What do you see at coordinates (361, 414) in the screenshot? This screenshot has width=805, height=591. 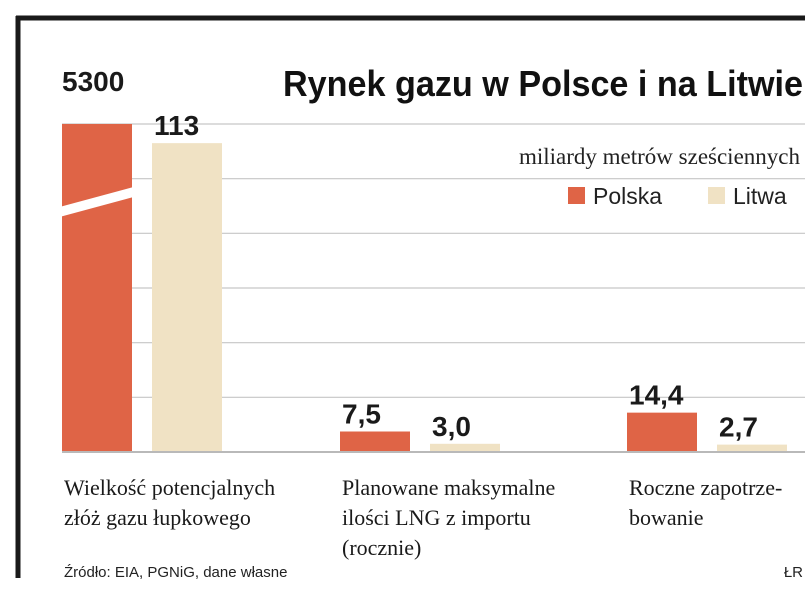 I see `value-label-polska-2: 7,5` at bounding box center [361, 414].